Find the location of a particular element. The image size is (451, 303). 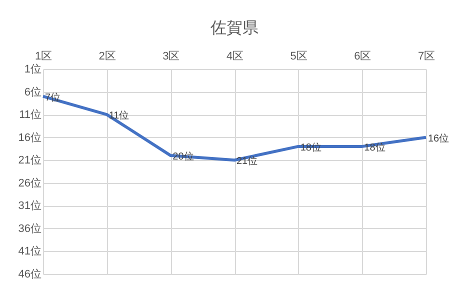

chart-title: 佐賀県 is located at coordinates (234, 28).